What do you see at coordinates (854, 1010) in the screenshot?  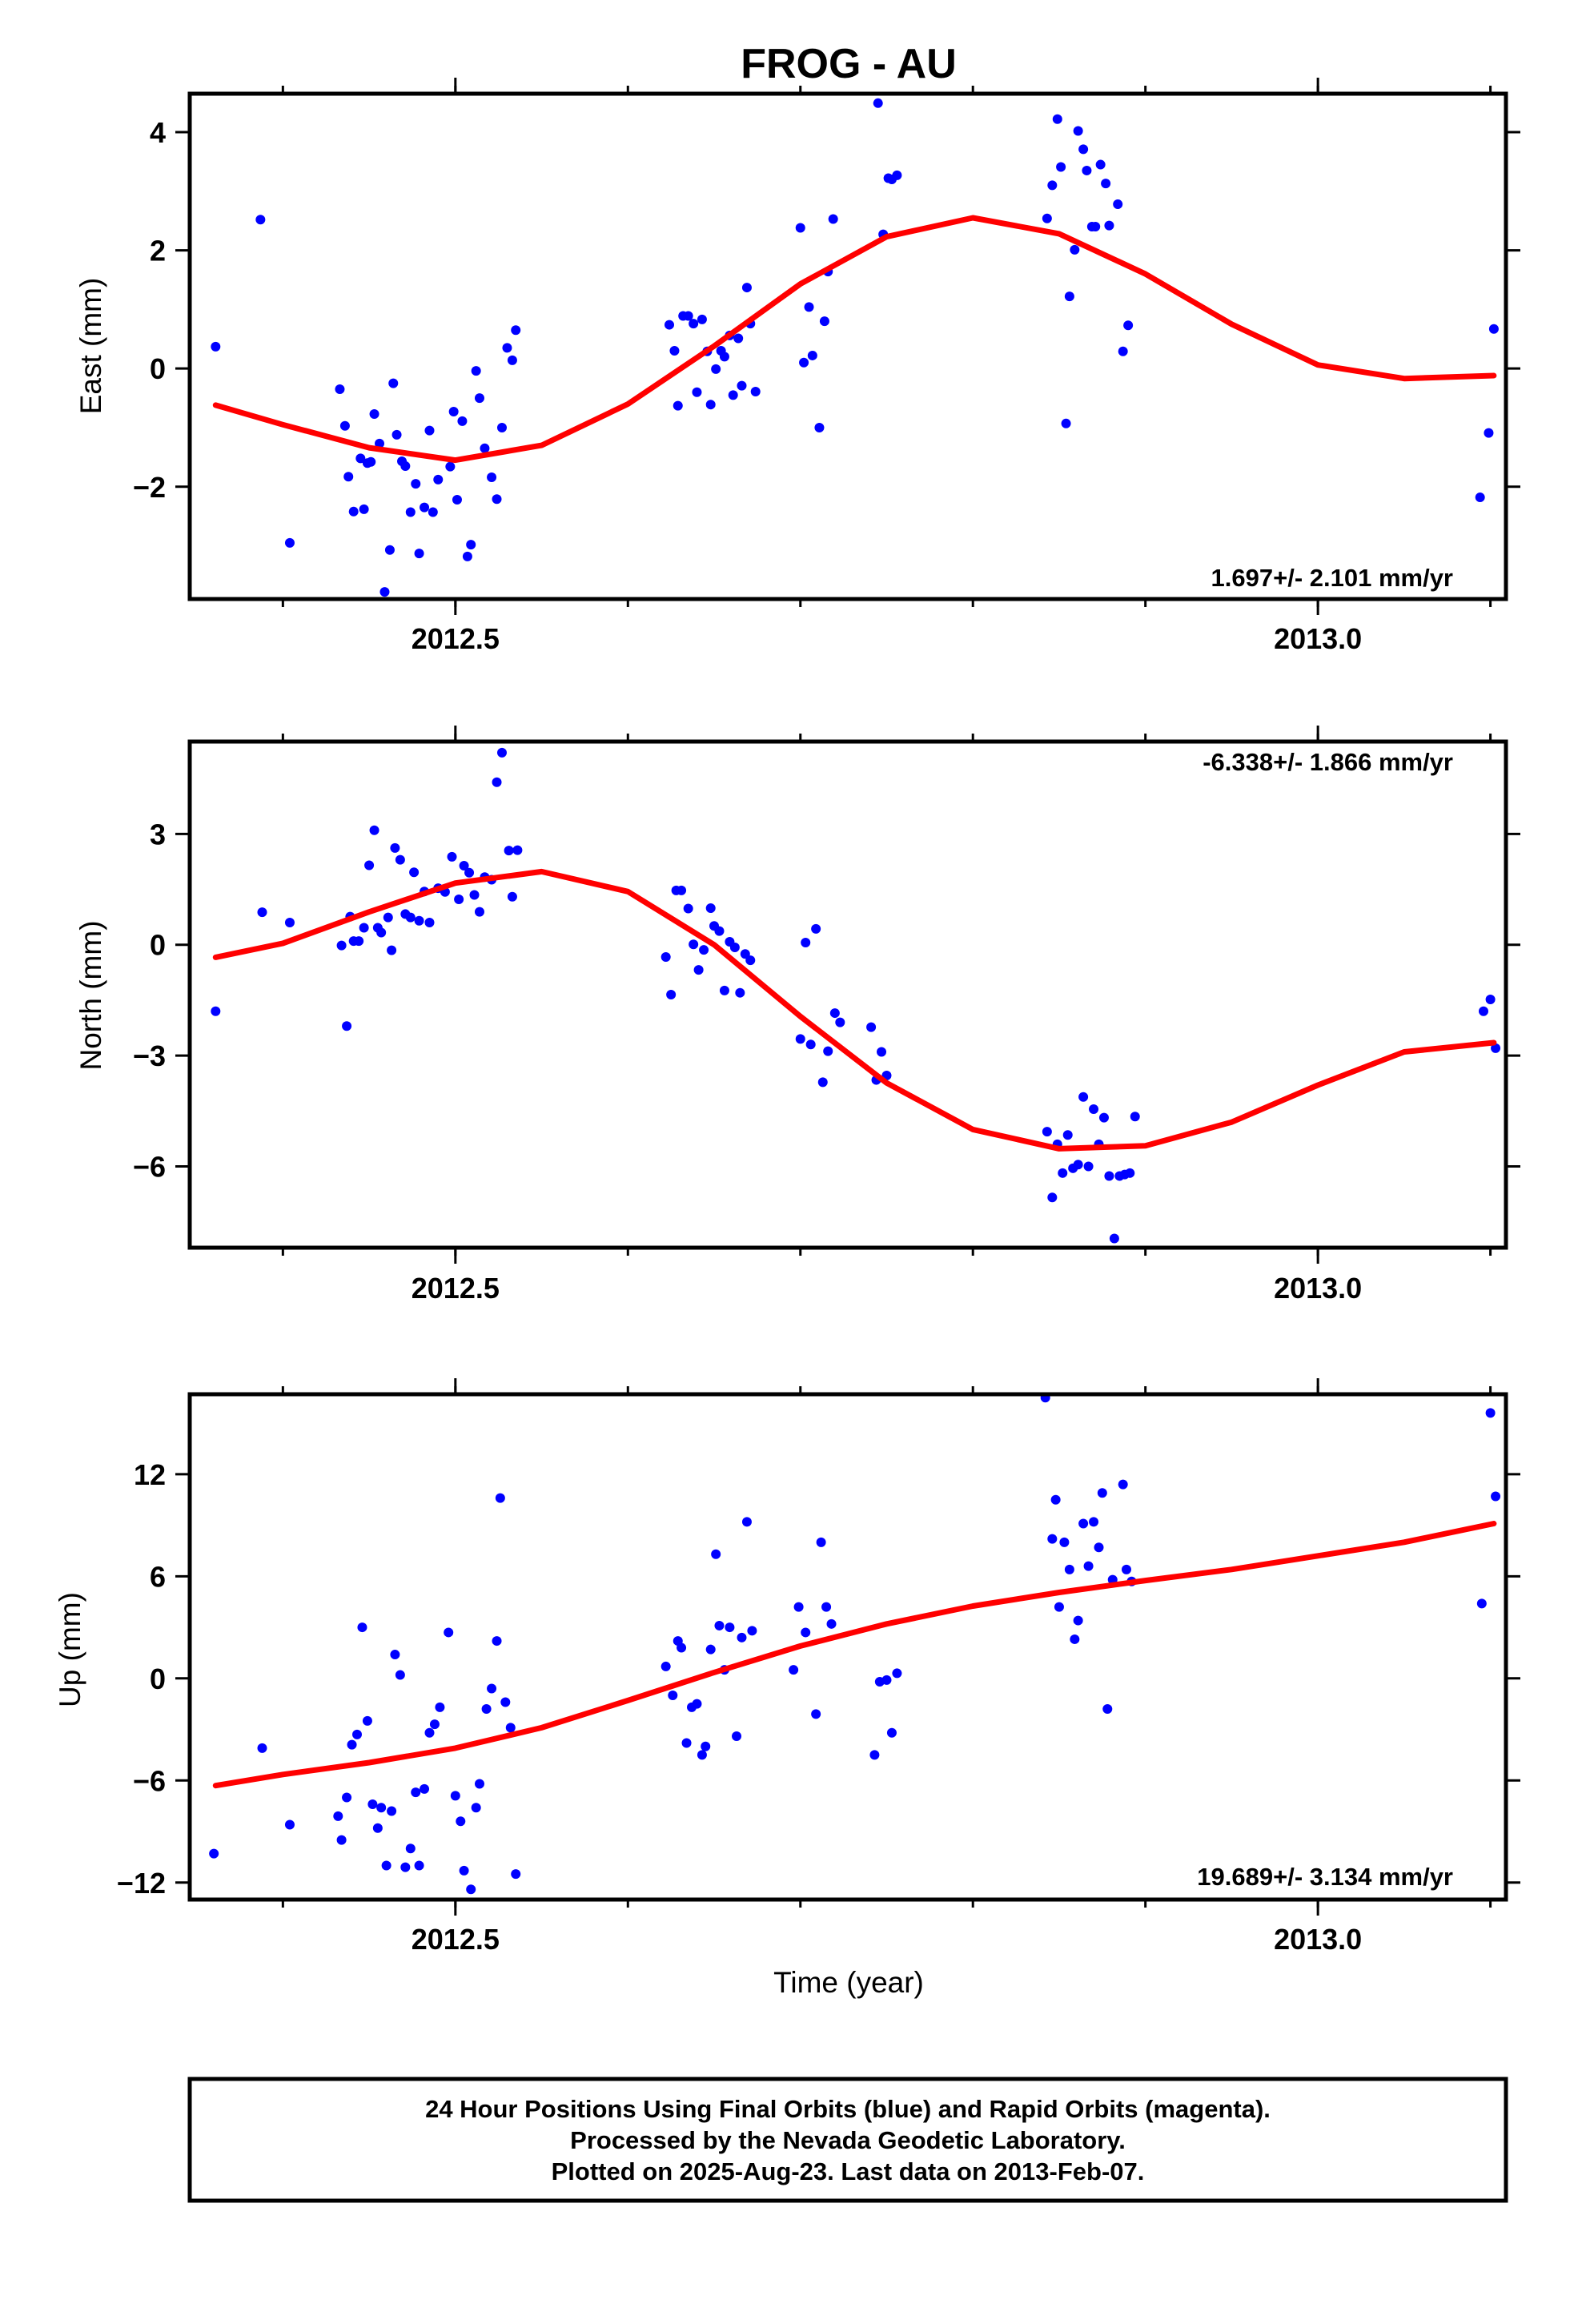 I see `north-model-curve` at bounding box center [854, 1010].